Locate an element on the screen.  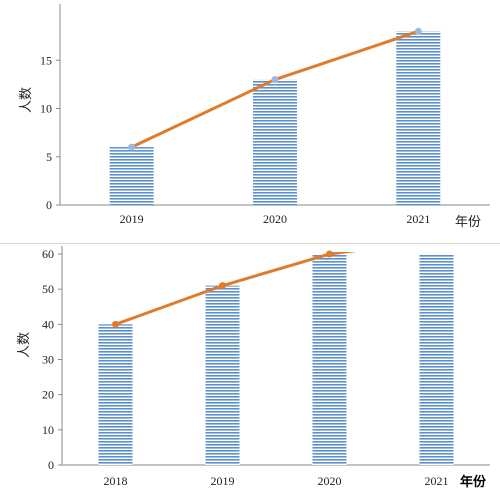
x-tick-labels: 2019 2020 2021 is located at coordinates (275, 219).